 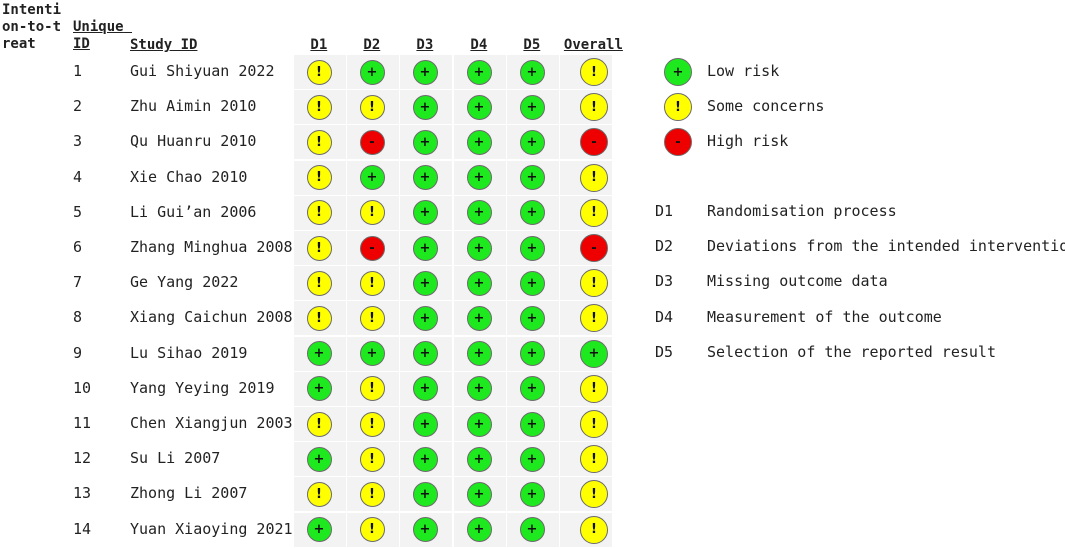 What do you see at coordinates (193, 106) in the screenshot?
I see `row-study-id: Zhu Aimin 2010` at bounding box center [193, 106].